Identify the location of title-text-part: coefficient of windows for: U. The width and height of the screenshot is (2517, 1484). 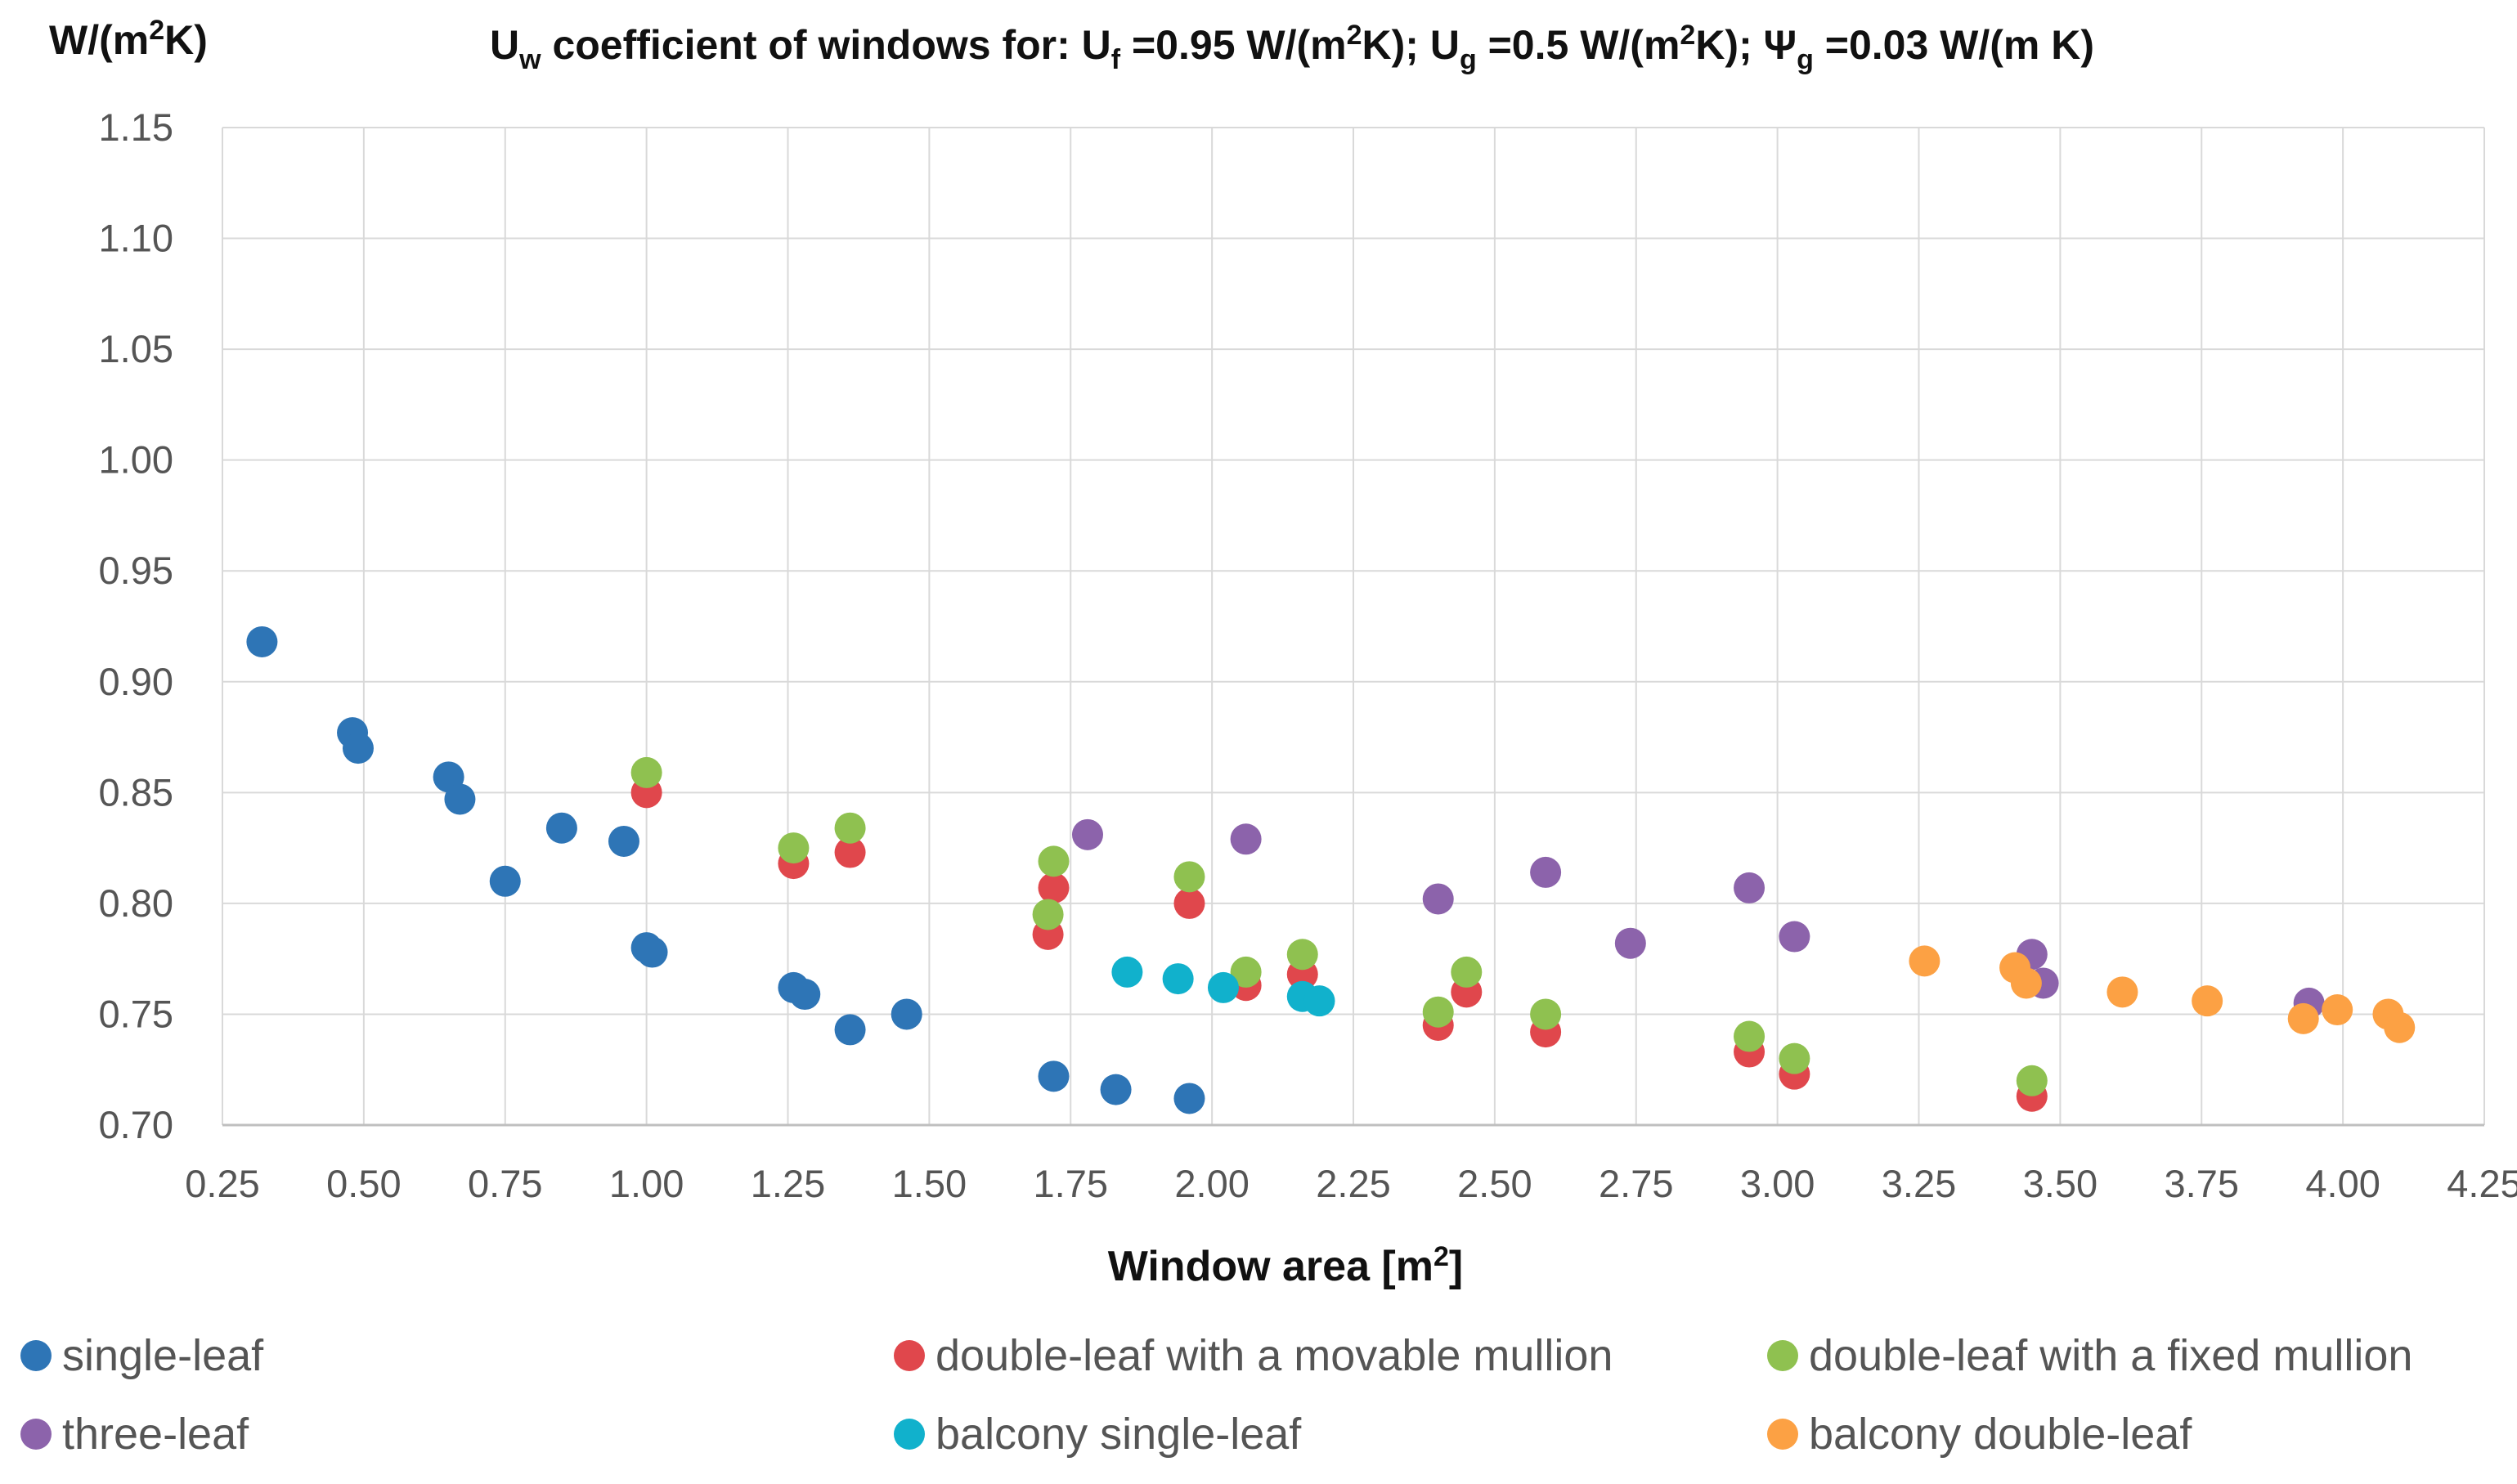
(826, 45).